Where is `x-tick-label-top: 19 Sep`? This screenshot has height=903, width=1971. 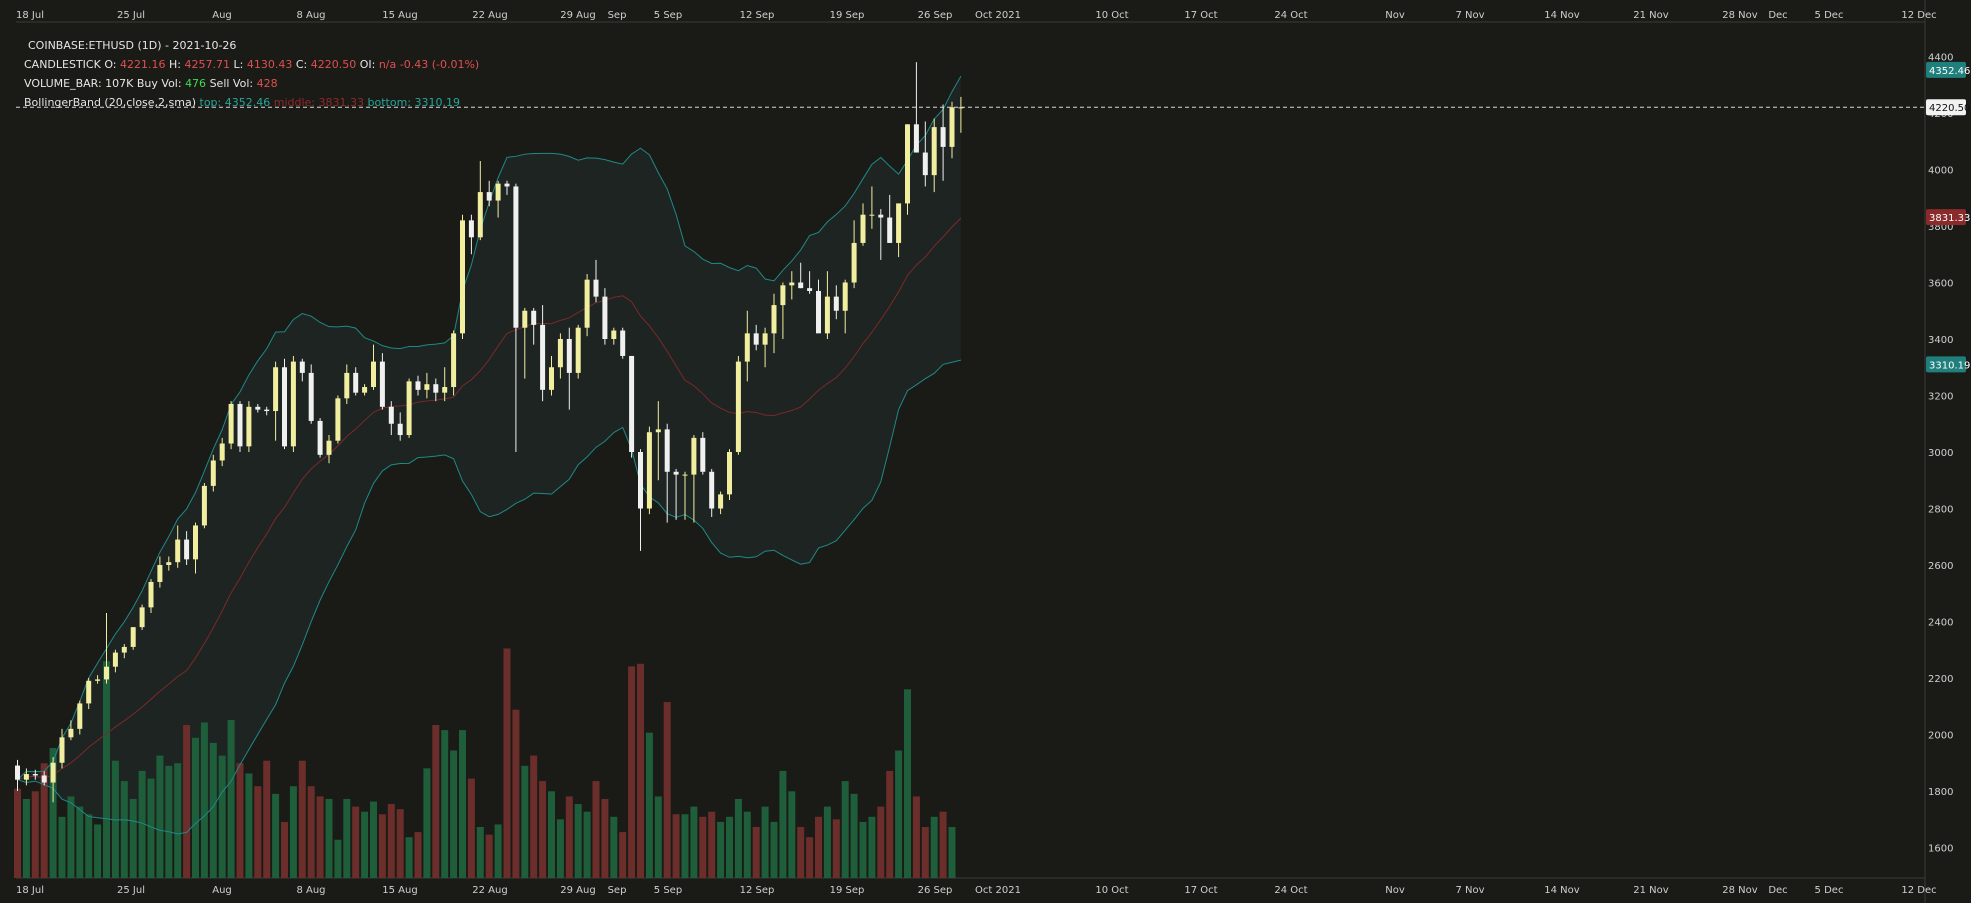
x-tick-label-top: 19 Sep is located at coordinates (847, 15).